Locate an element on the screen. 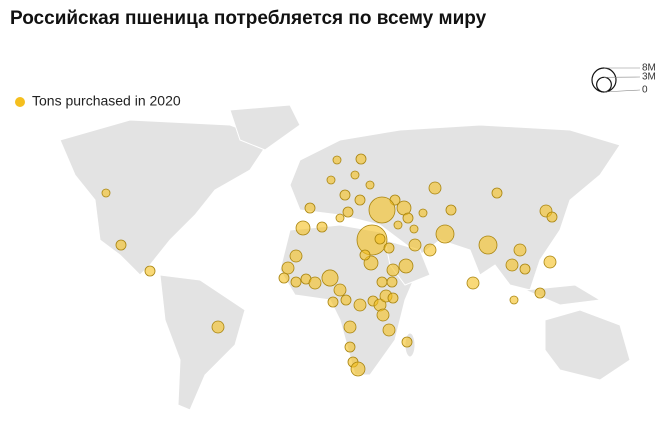  size-legend-circle is located at coordinates (604, 84).